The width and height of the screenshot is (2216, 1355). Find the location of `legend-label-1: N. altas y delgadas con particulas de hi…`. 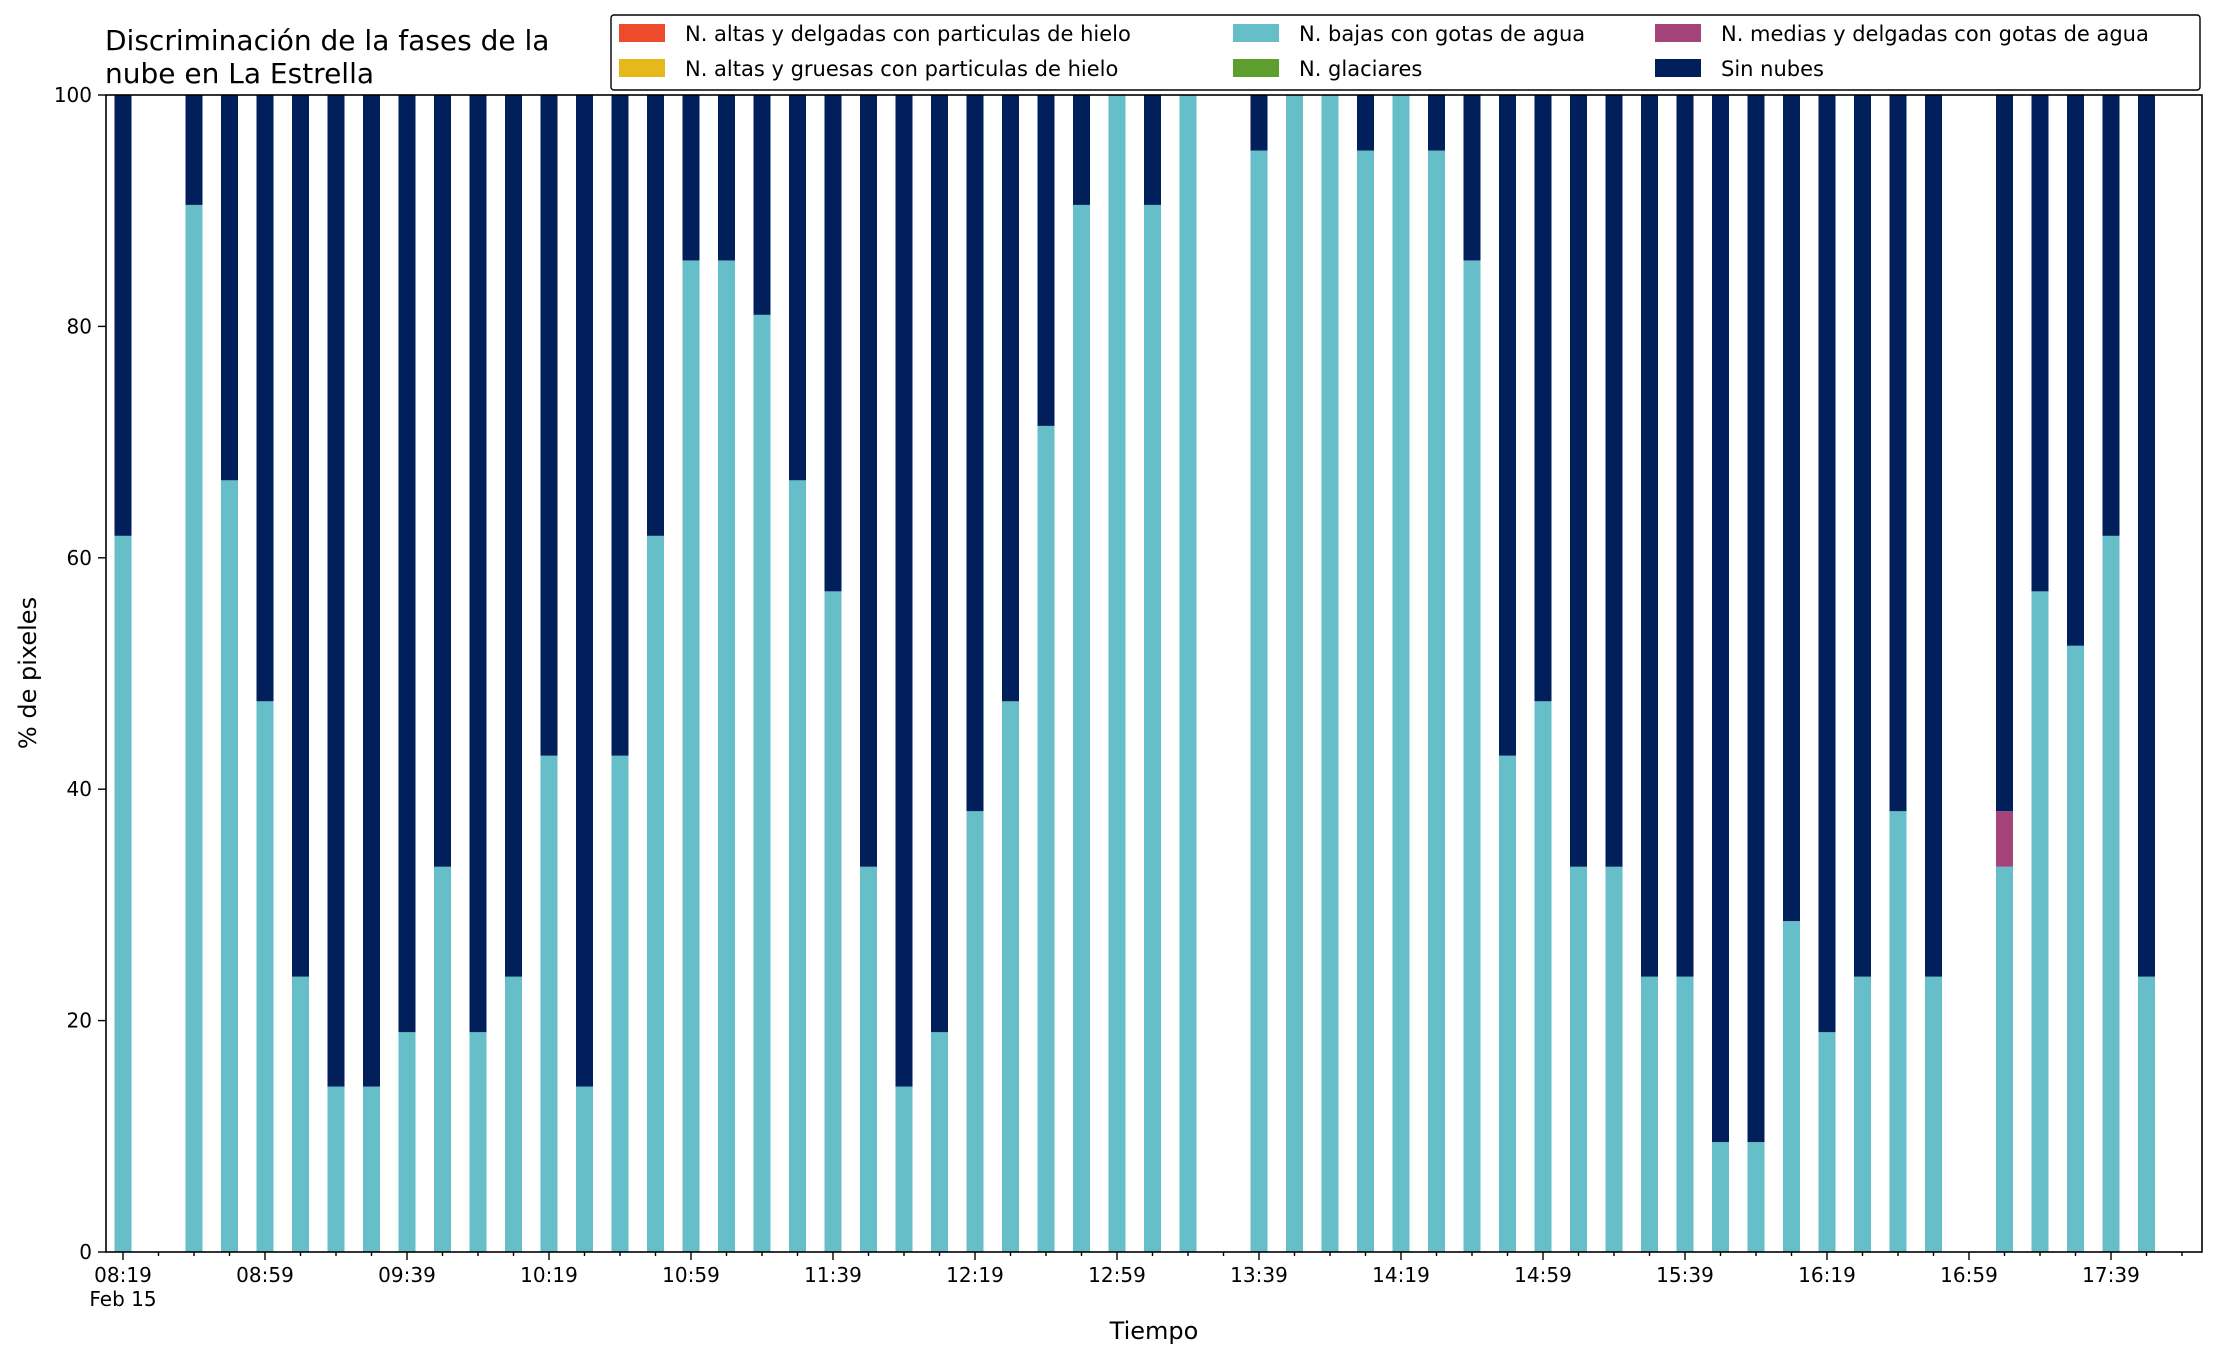

legend-label-1: N. altas y delgadas con particulas de hi… is located at coordinates (908, 34).